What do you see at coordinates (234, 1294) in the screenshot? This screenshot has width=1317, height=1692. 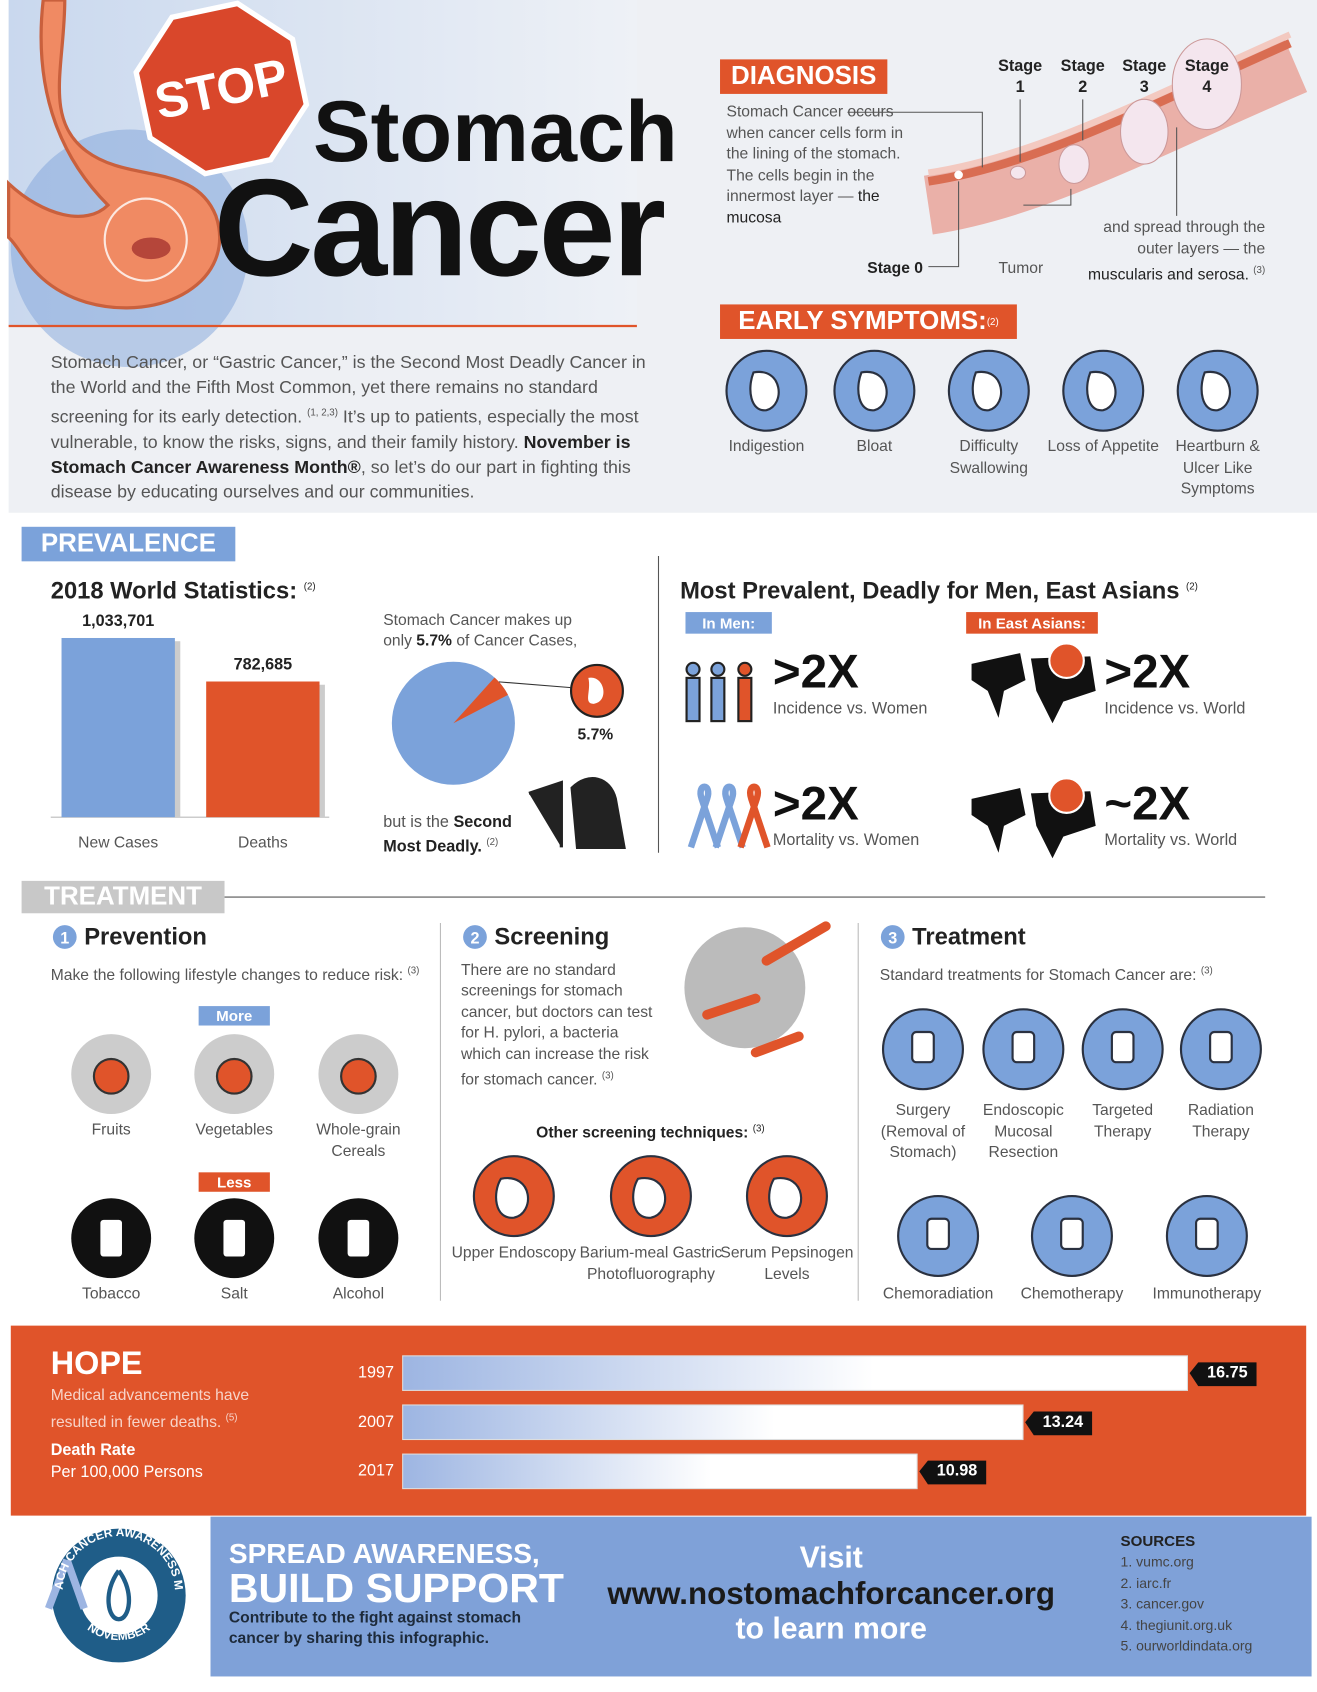 I see `lifestyle-label: Salt` at bounding box center [234, 1294].